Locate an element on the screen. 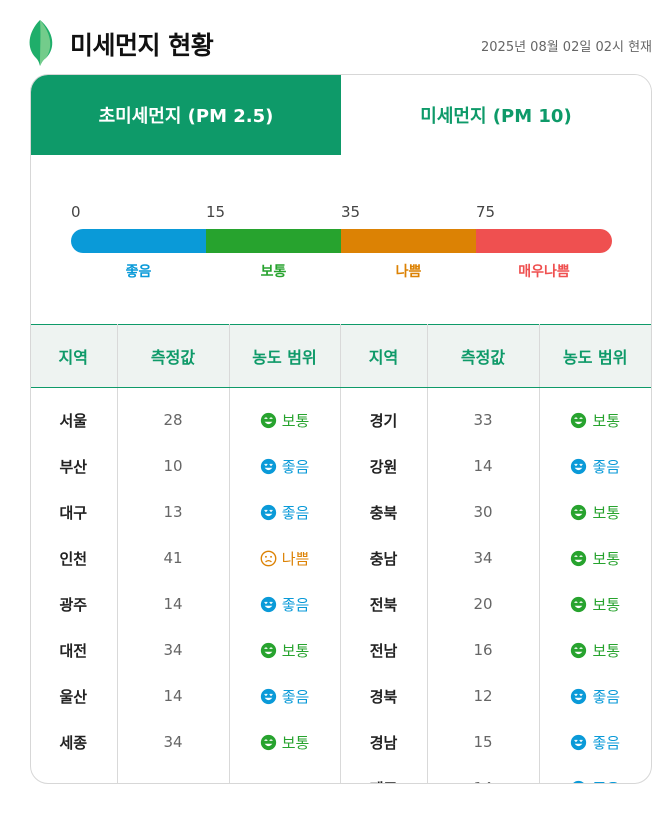 Image resolution: width=664 pixels, height=822 pixels. region-name-right: 충남 is located at coordinates (384, 558).